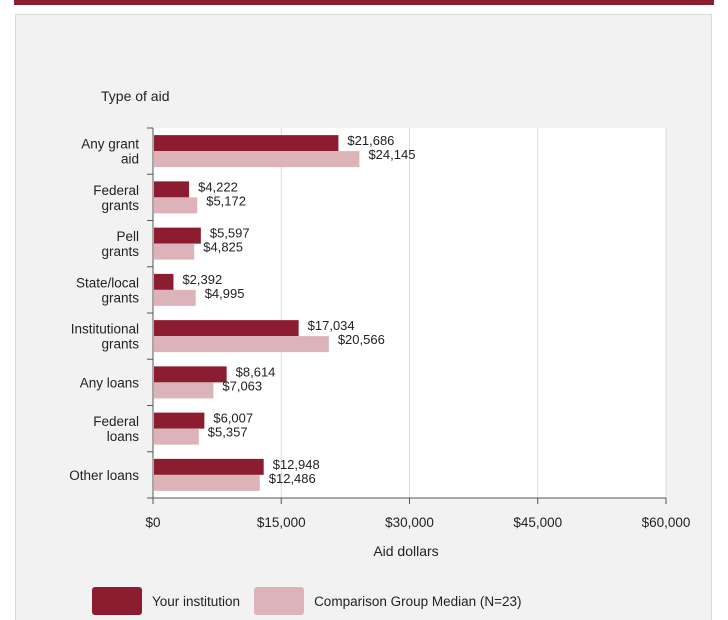 This screenshot has height=620, width=728. Describe the element at coordinates (409, 522) in the screenshot. I see `x-tick-label: $30,000` at that location.